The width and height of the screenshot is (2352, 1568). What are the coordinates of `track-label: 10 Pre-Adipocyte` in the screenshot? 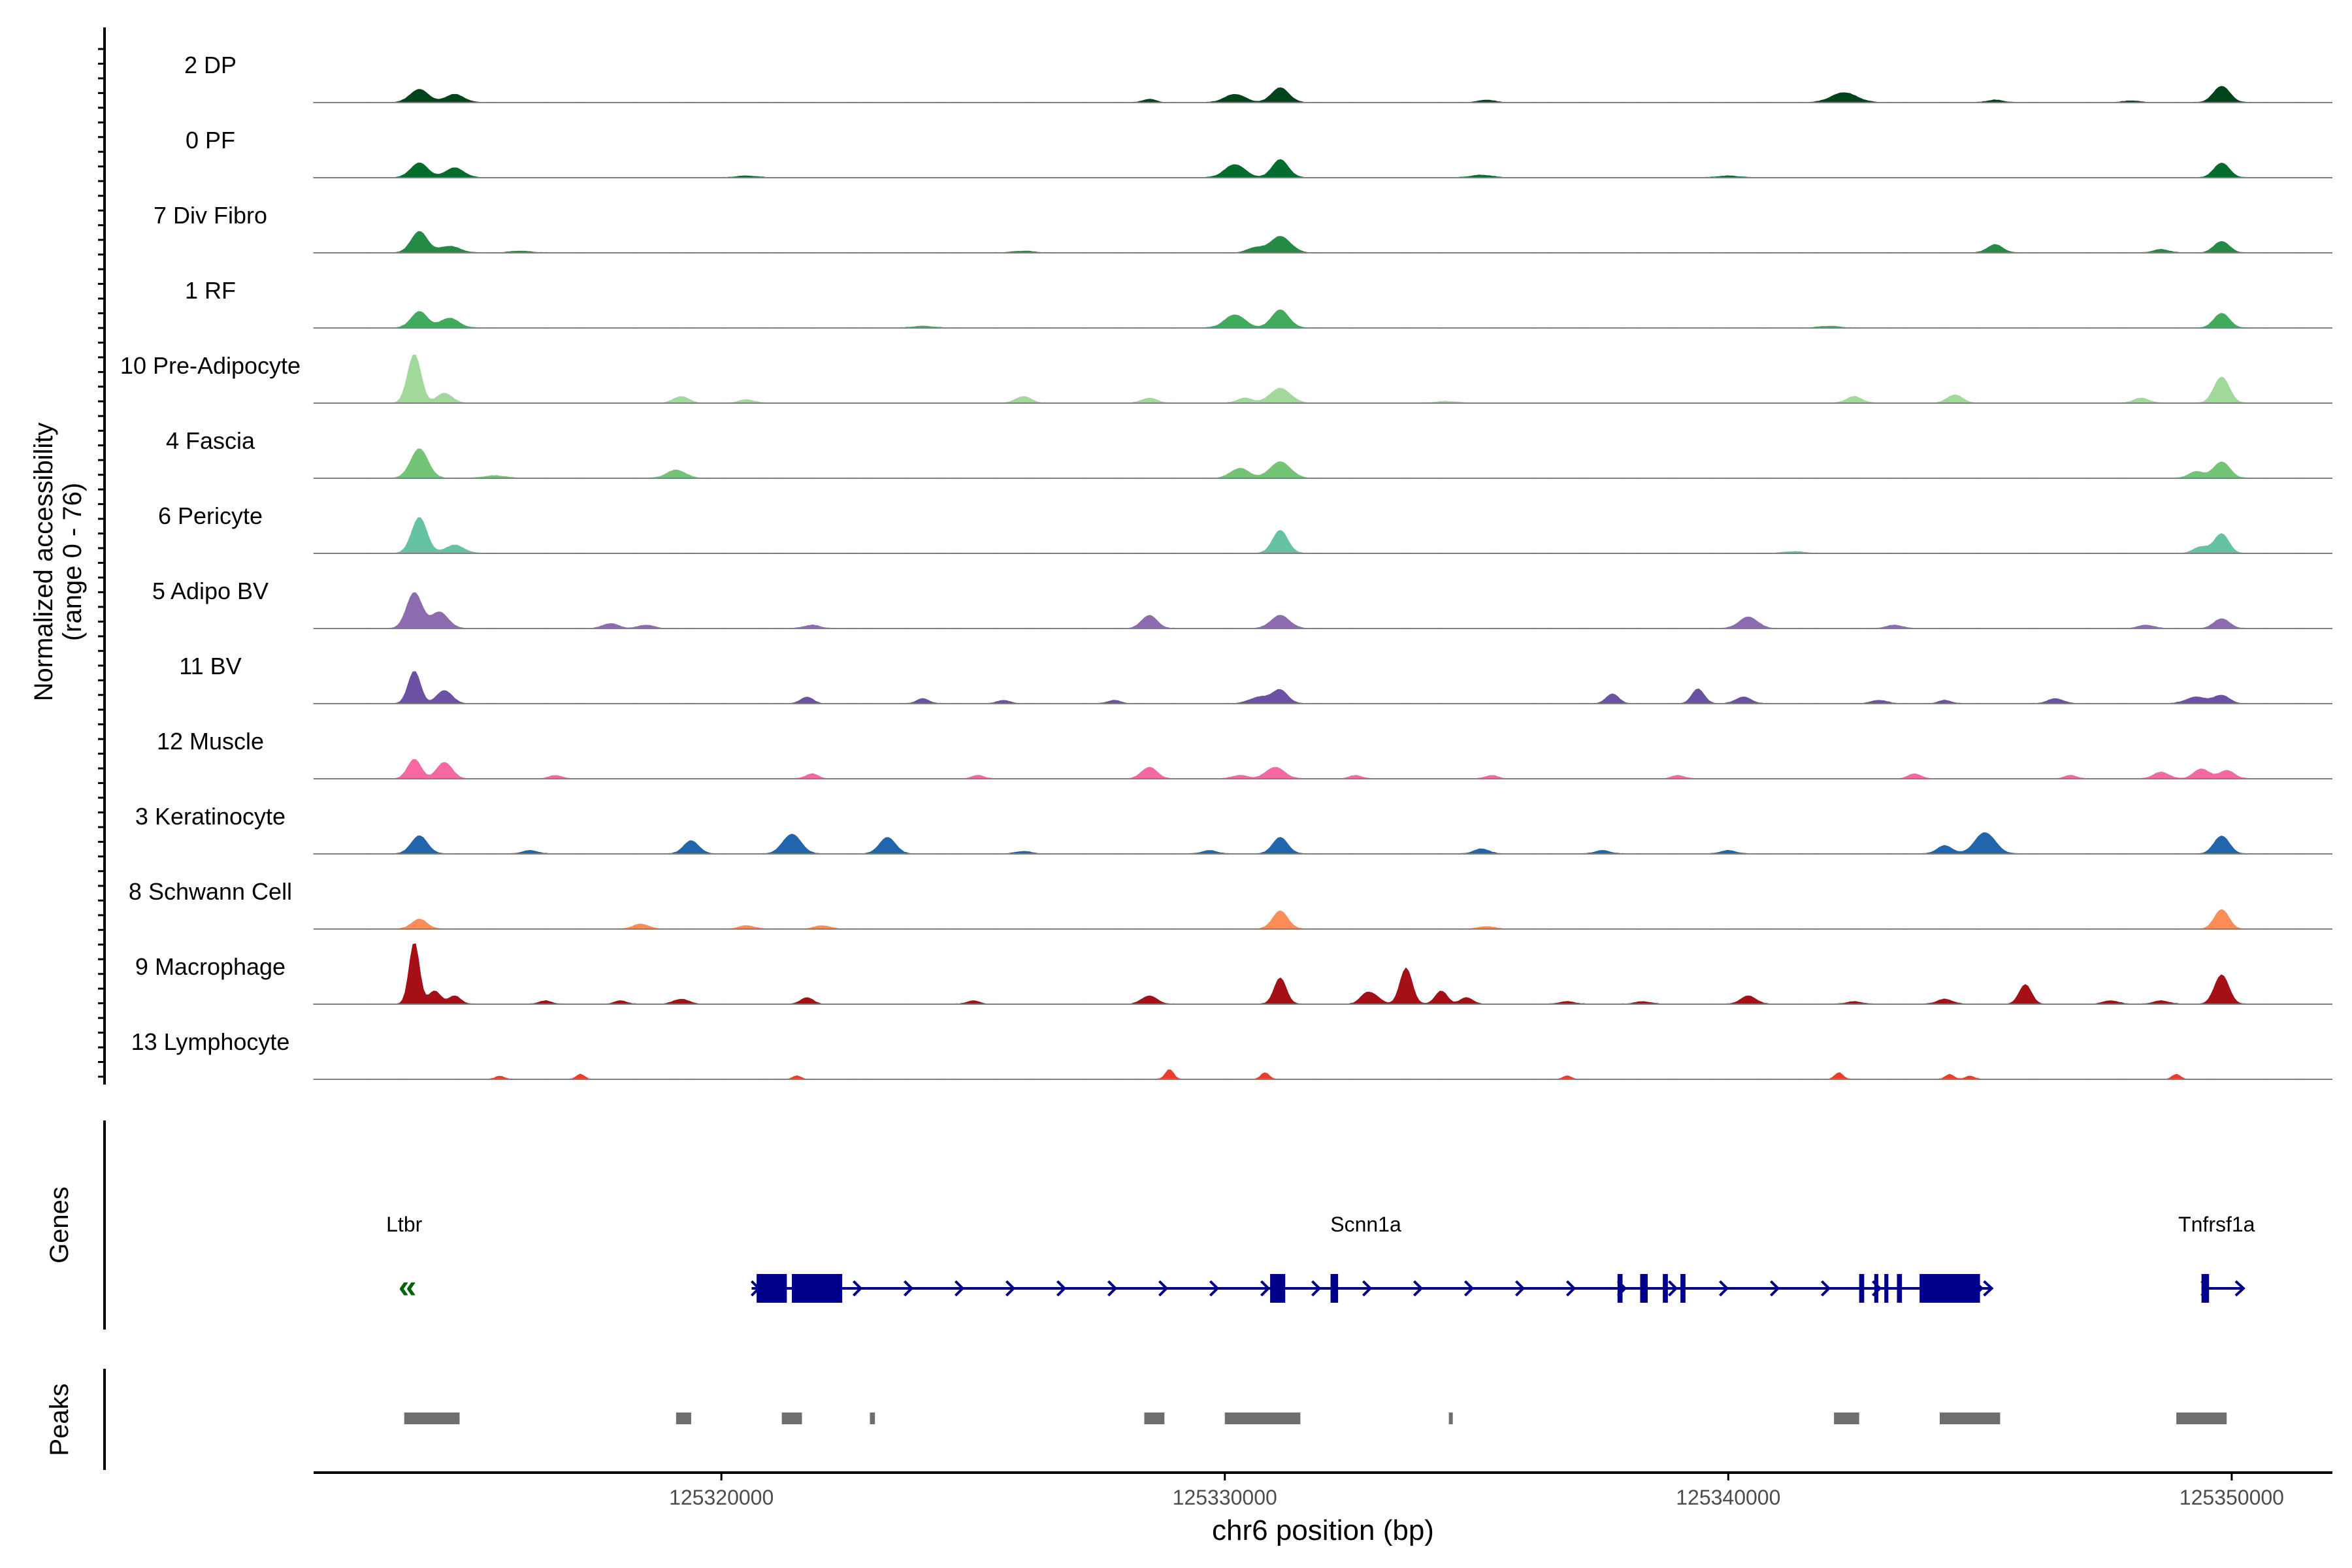 It's located at (210, 365).